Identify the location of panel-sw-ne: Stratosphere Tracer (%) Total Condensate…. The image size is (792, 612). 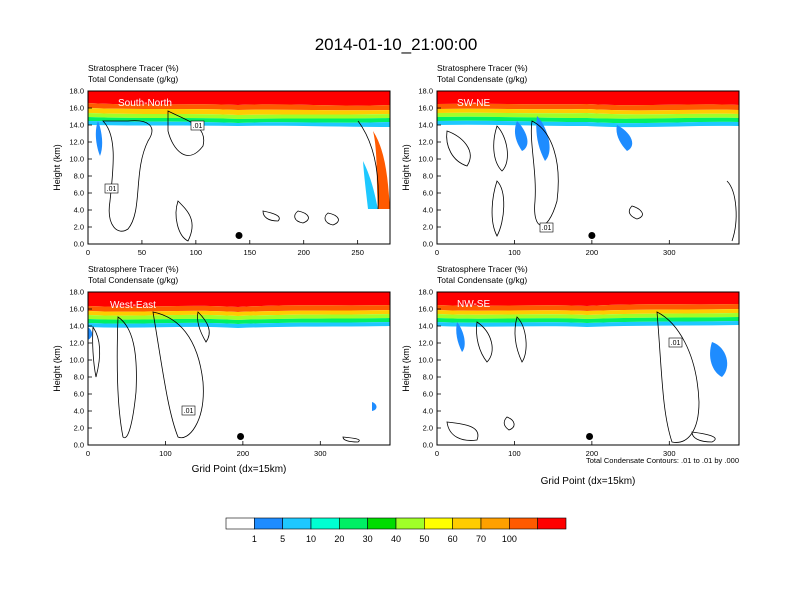
(570, 160).